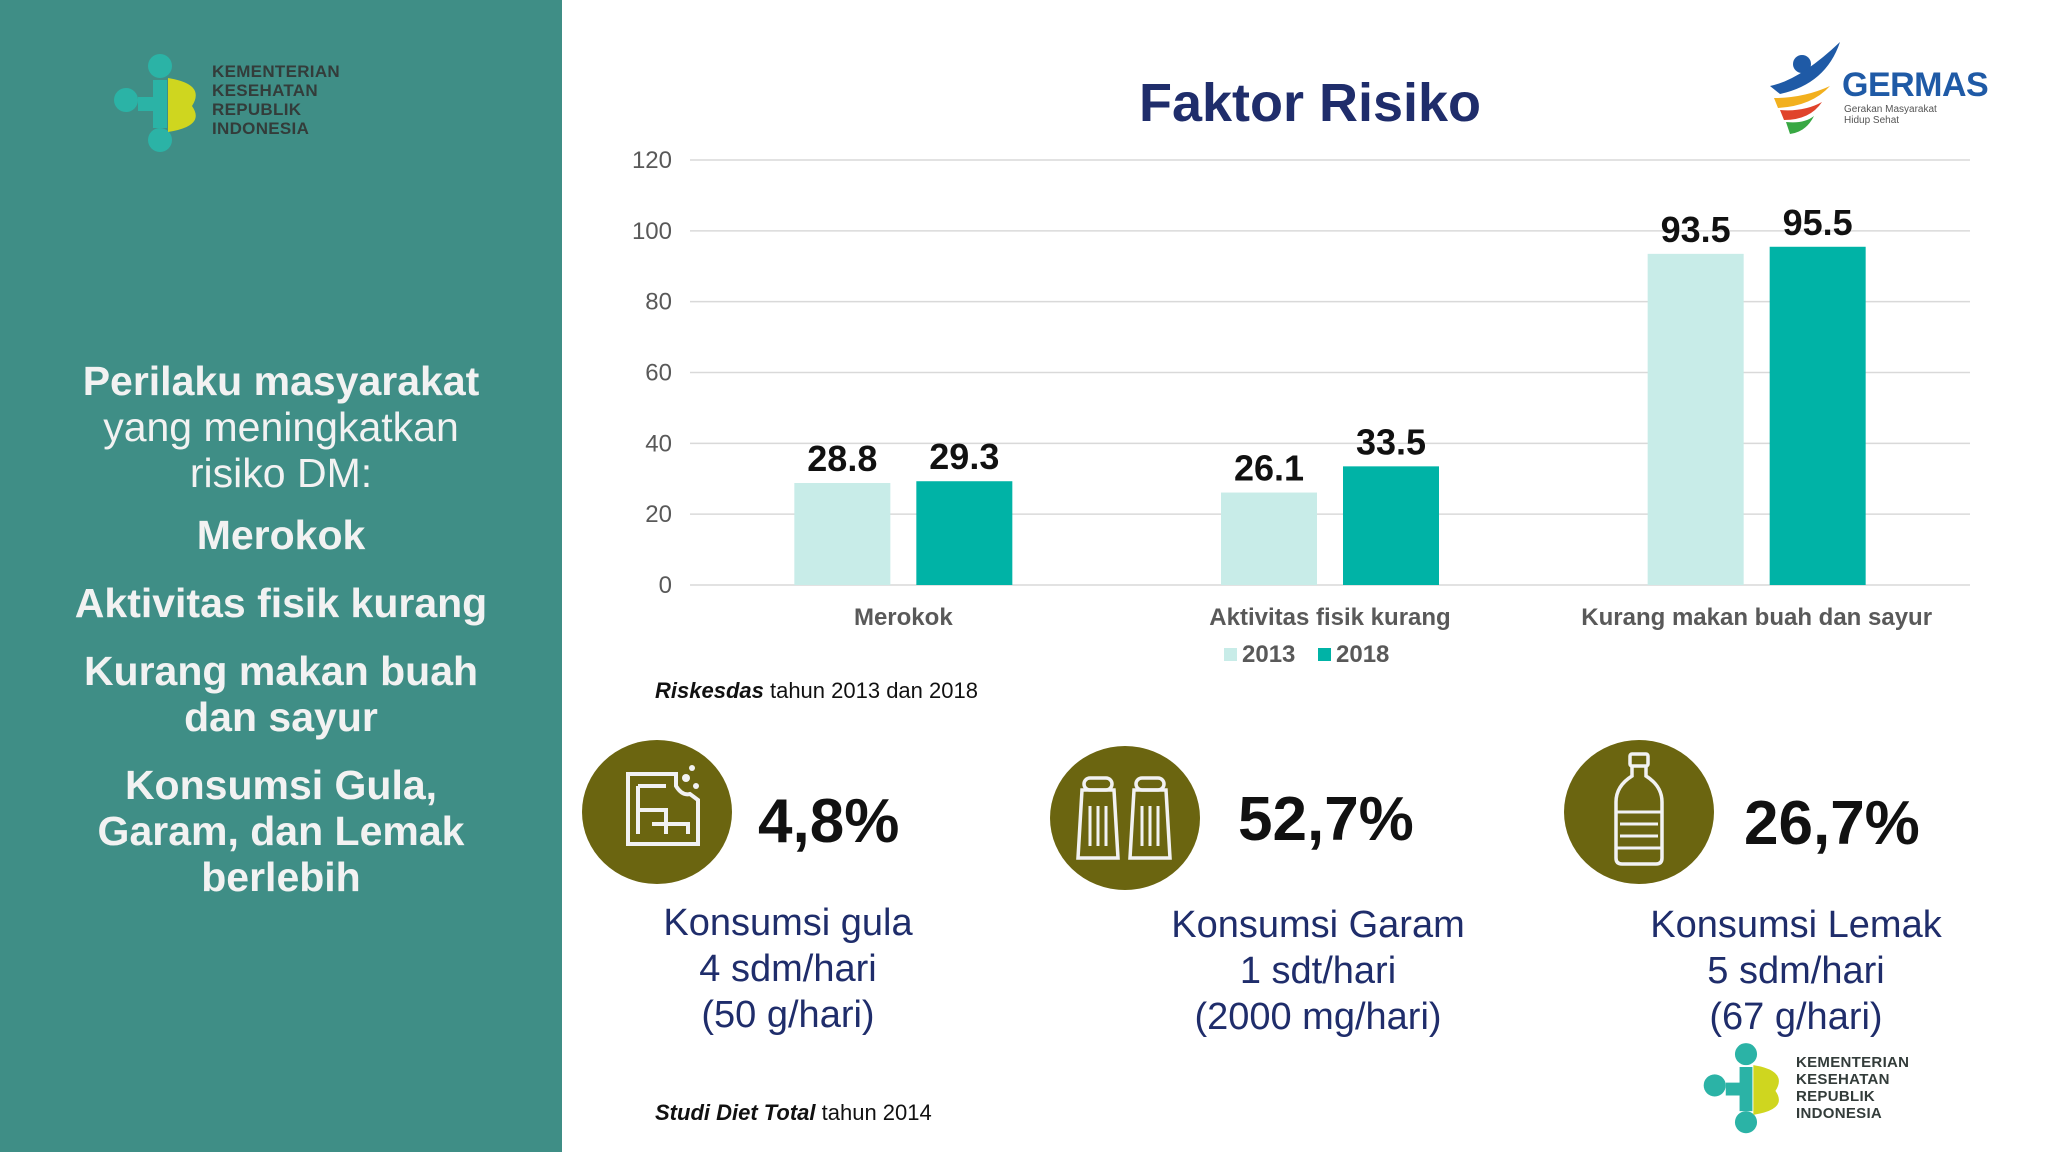 This screenshot has height=1152, width=2048. I want to click on sidebar-item-label: Merokok, so click(281, 535).